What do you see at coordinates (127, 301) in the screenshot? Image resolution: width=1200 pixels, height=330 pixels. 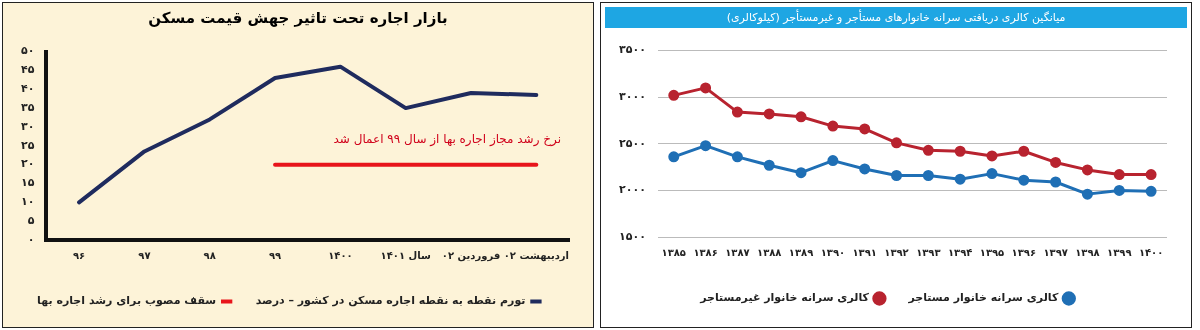 I see `legend-label: سقف مصوب برای رشد اجاره بها` at bounding box center [127, 301].